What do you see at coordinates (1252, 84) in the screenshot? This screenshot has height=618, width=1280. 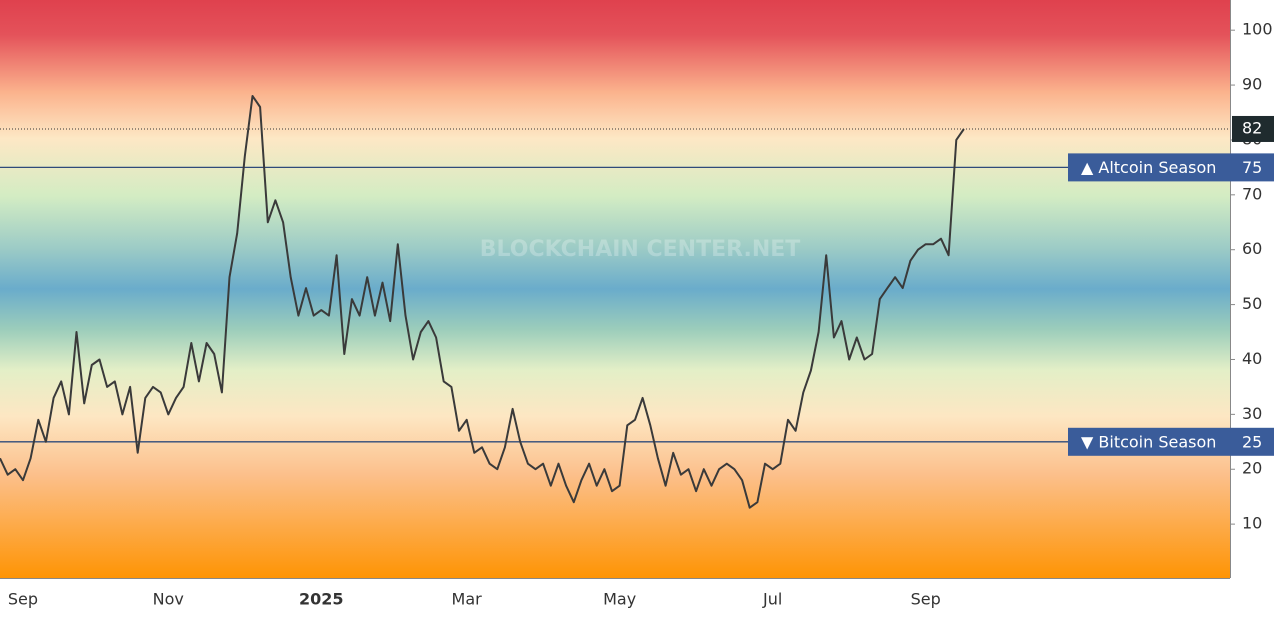 I see `y-tick-label: 90` at bounding box center [1252, 84].